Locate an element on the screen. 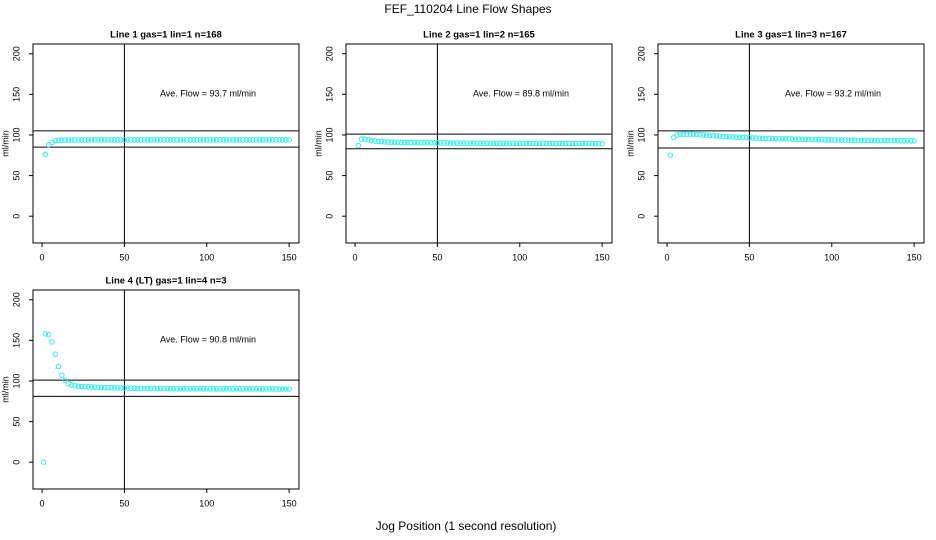 This screenshot has height=540, width=936. annotation: Ave. Flow = 89.8 ml/min is located at coordinates (521, 93).